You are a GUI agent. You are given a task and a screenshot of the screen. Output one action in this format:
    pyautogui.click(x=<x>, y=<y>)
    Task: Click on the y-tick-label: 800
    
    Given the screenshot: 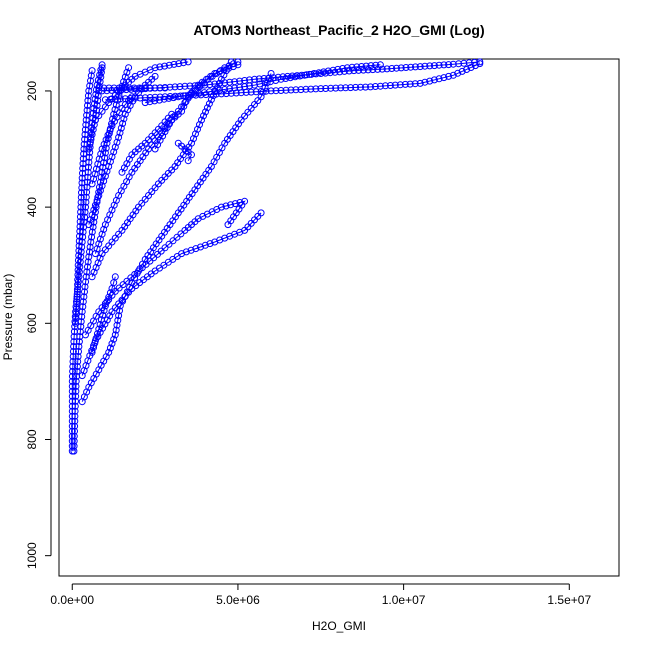 What is the action you would take?
    pyautogui.click(x=32, y=439)
    